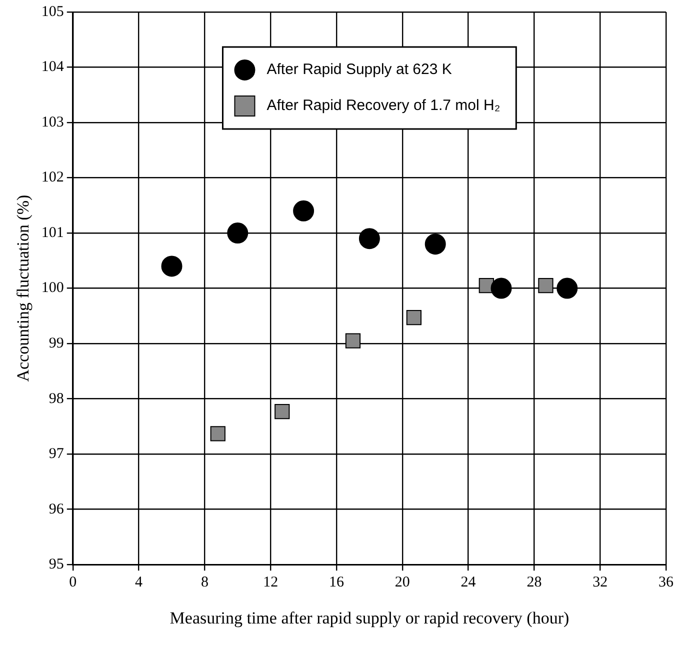 Image resolution: width=691 pixels, height=653 pixels. What do you see at coordinates (56, 343) in the screenshot?
I see `y-tick-label: 99` at bounding box center [56, 343].